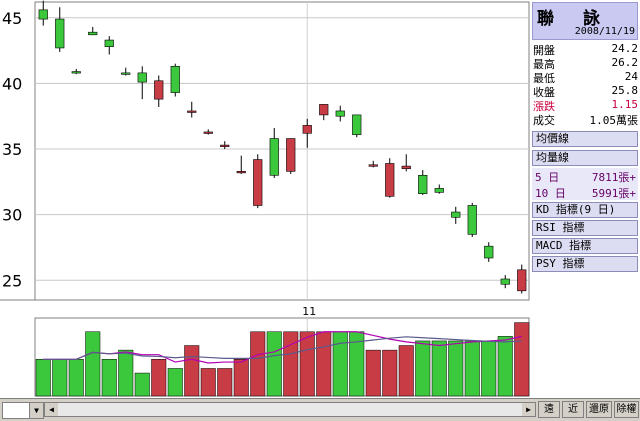 This screenshot has width=640, height=421. What do you see at coordinates (51, 409) in the screenshot?
I see `scroll-left-icon: ◀` at bounding box center [51, 409].